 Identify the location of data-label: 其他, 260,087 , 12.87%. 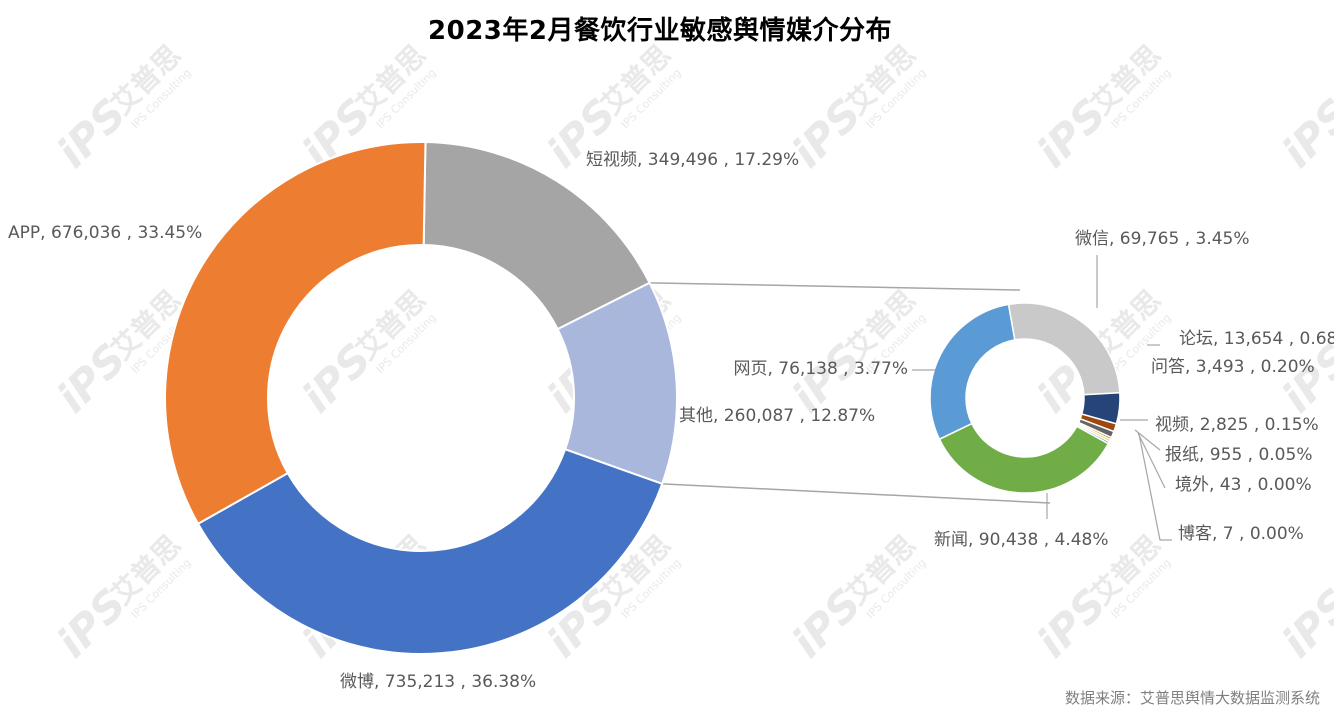
(777, 416).